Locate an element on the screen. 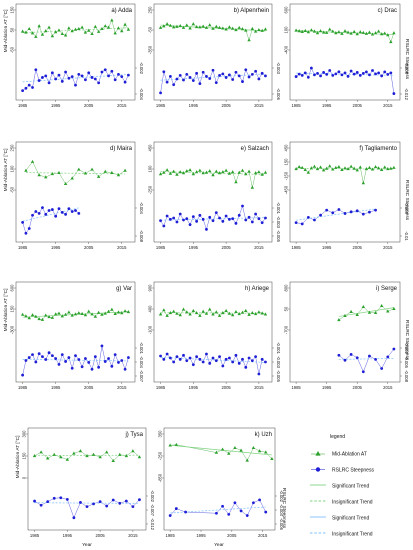 Image resolution: width=413 pixels, height=550 pixels. top-y-tick-label: 450 is located at coordinates (286, 148).